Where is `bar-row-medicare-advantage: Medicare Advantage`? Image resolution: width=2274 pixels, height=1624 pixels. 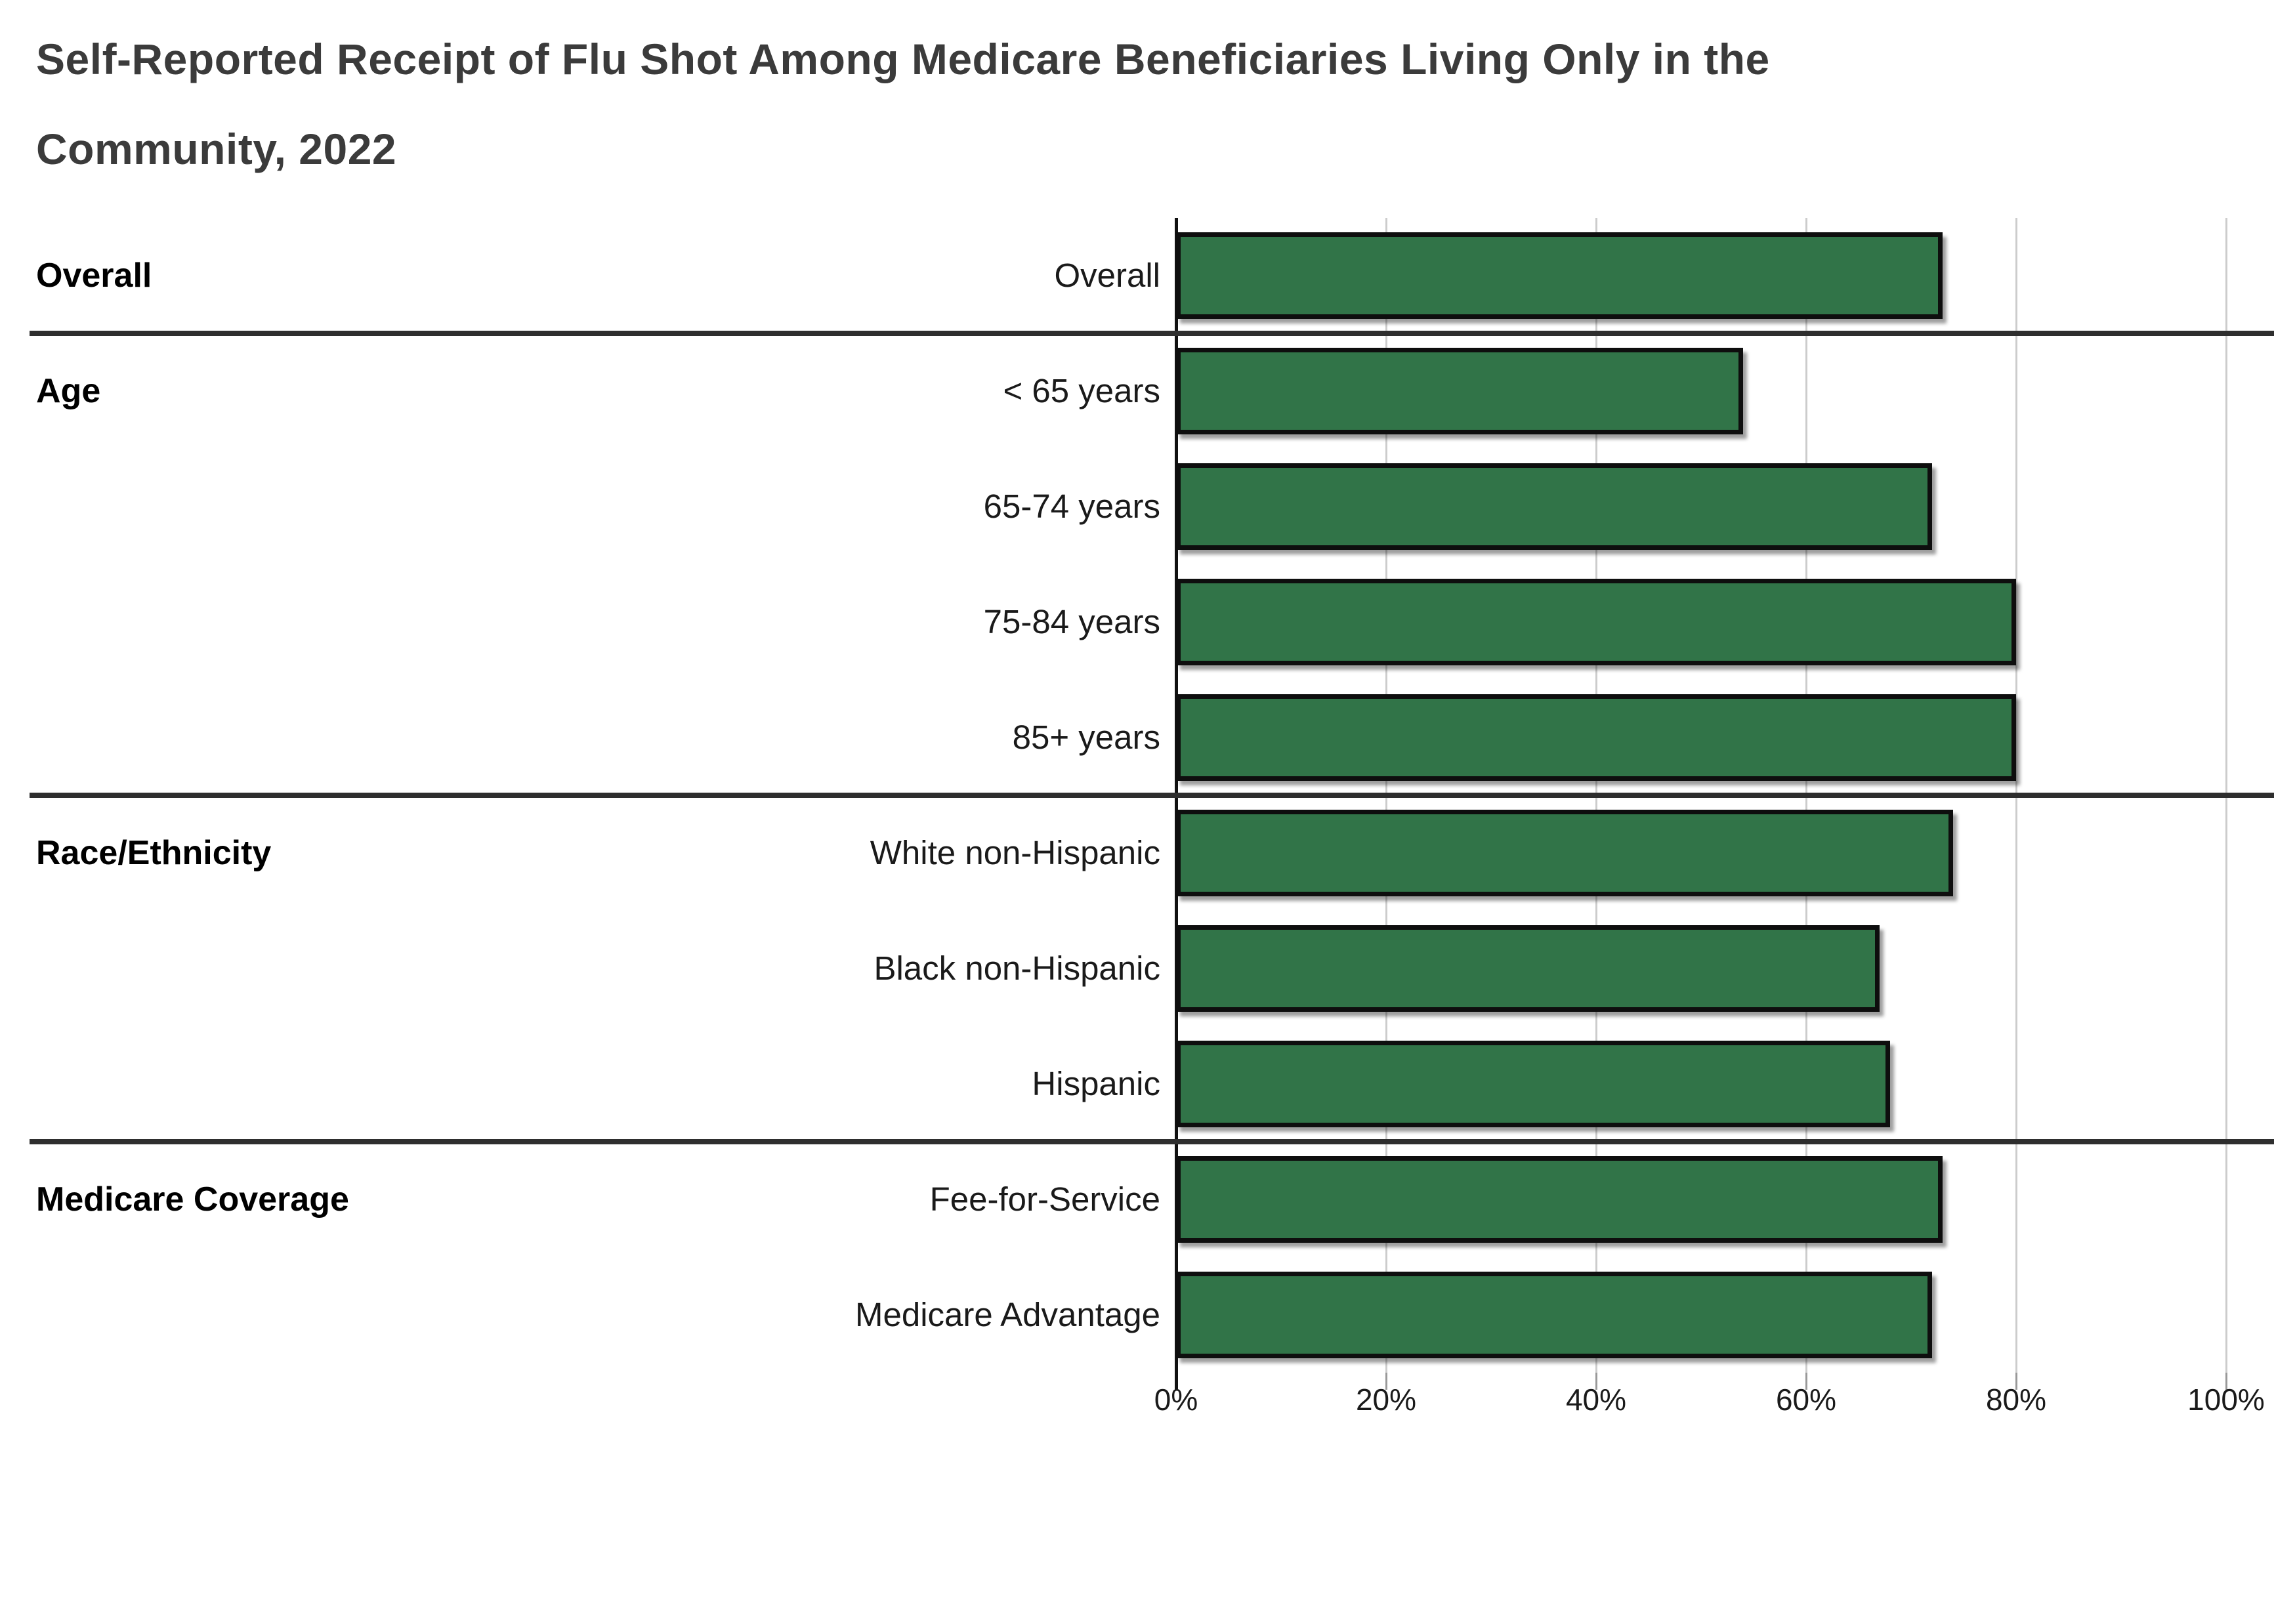
bar-row-medicare-advantage: Medicare Advantage is located at coordinates (1137, 1315).